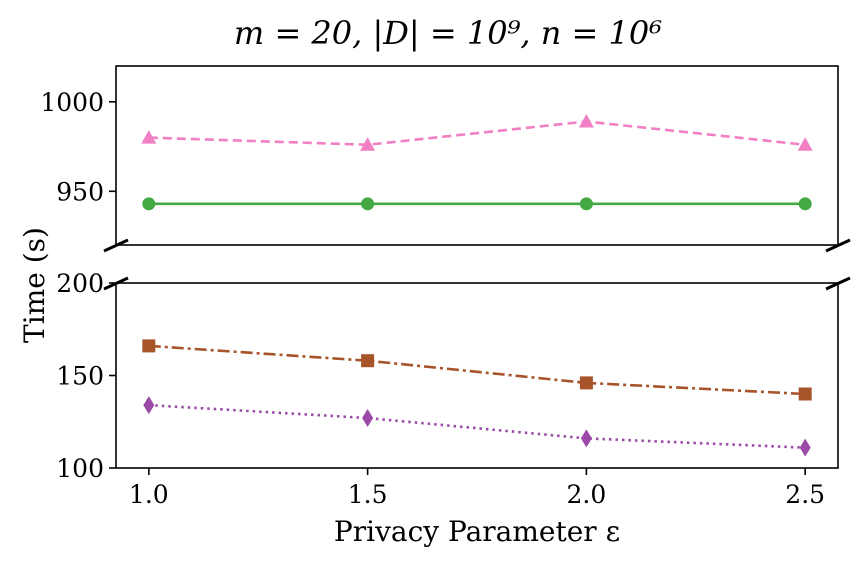  Describe the element at coordinates (587, 494) in the screenshot. I see `x-tick-label: 2.0` at that location.